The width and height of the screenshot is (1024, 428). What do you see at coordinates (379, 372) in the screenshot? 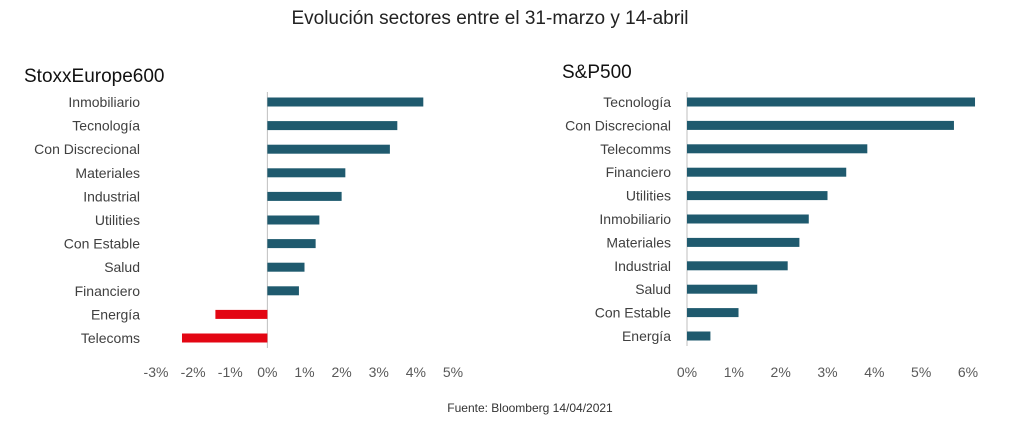
I see `chart-0-tick-label: 3%` at bounding box center [379, 372].